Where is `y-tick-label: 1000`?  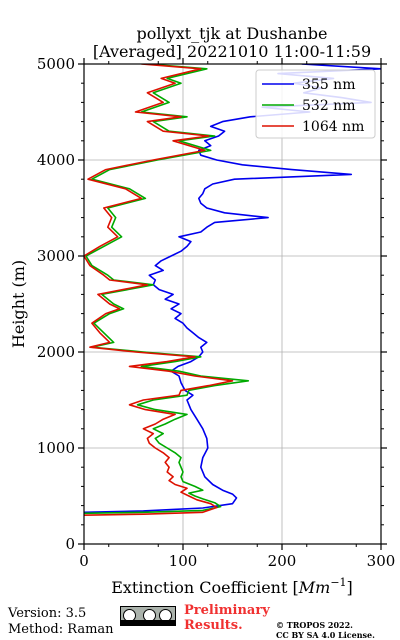
y-tick-label: 1000 is located at coordinates (56, 448).